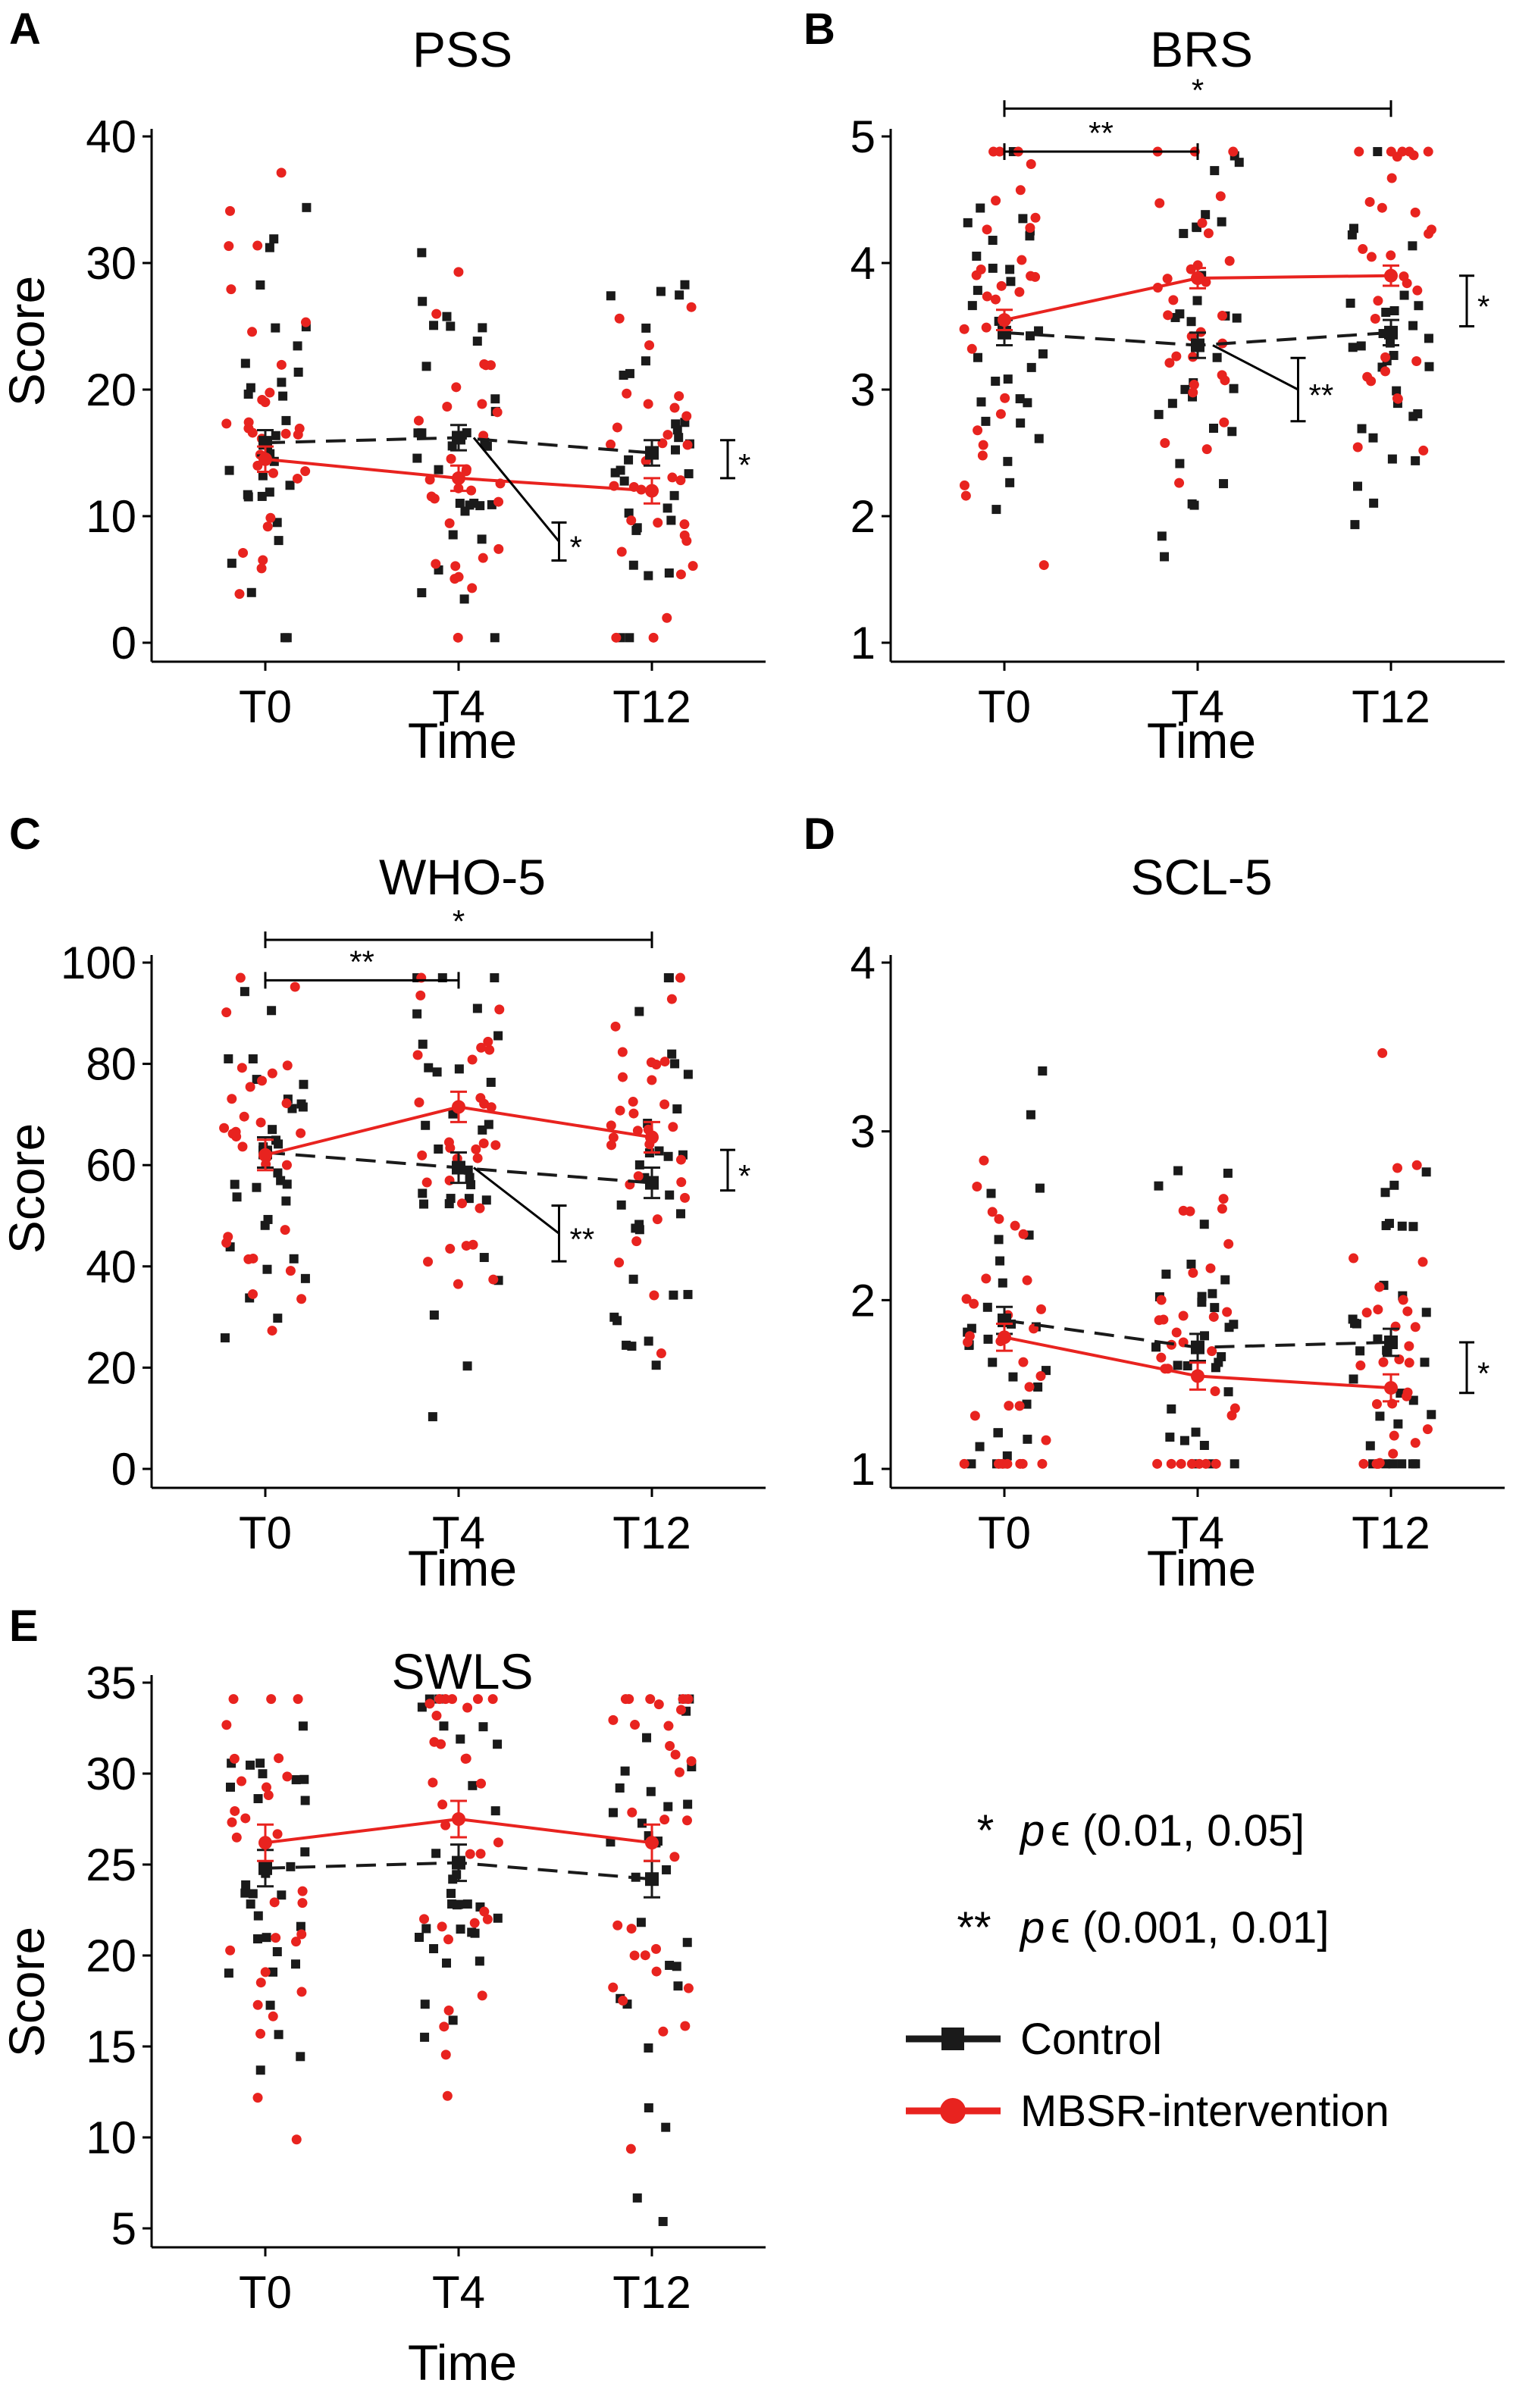 This screenshot has width=1513, height=2408. Describe the element at coordinates (111, 1683) in the screenshot. I see `y-tick-label: 35` at that location.